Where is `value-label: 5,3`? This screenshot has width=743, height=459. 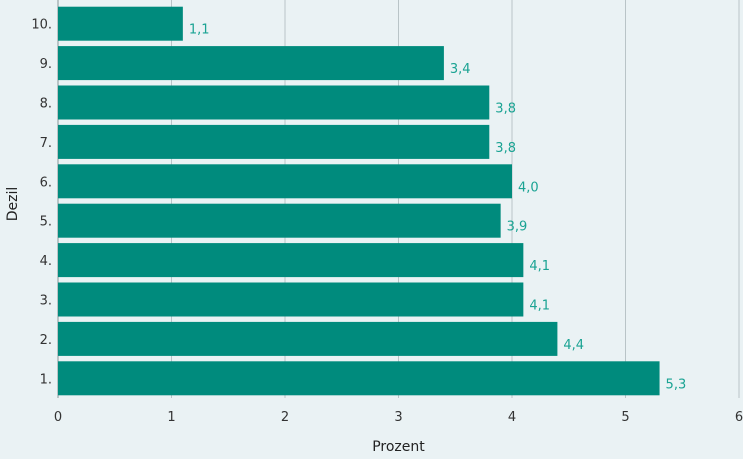 value-label: 5,3 is located at coordinates (676, 384).